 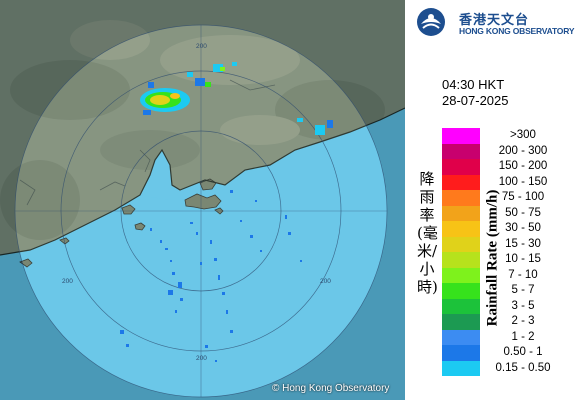 What do you see at coordinates (236, 98) in the screenshot?
I see `rain-echoes` at bounding box center [236, 98].